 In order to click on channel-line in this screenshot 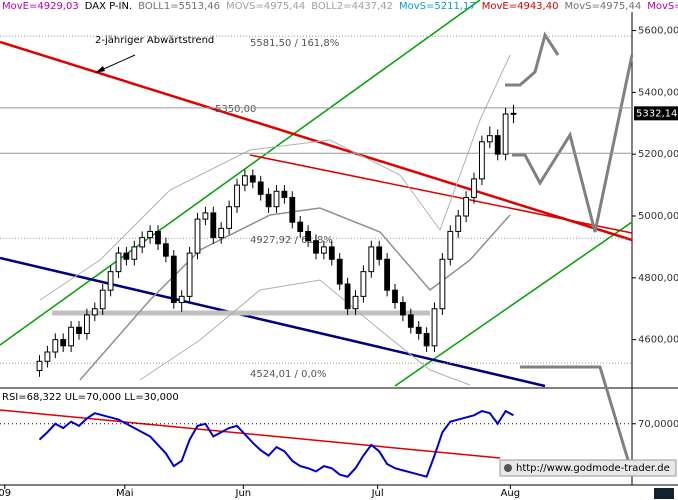, I will do `click(513, 304)`.